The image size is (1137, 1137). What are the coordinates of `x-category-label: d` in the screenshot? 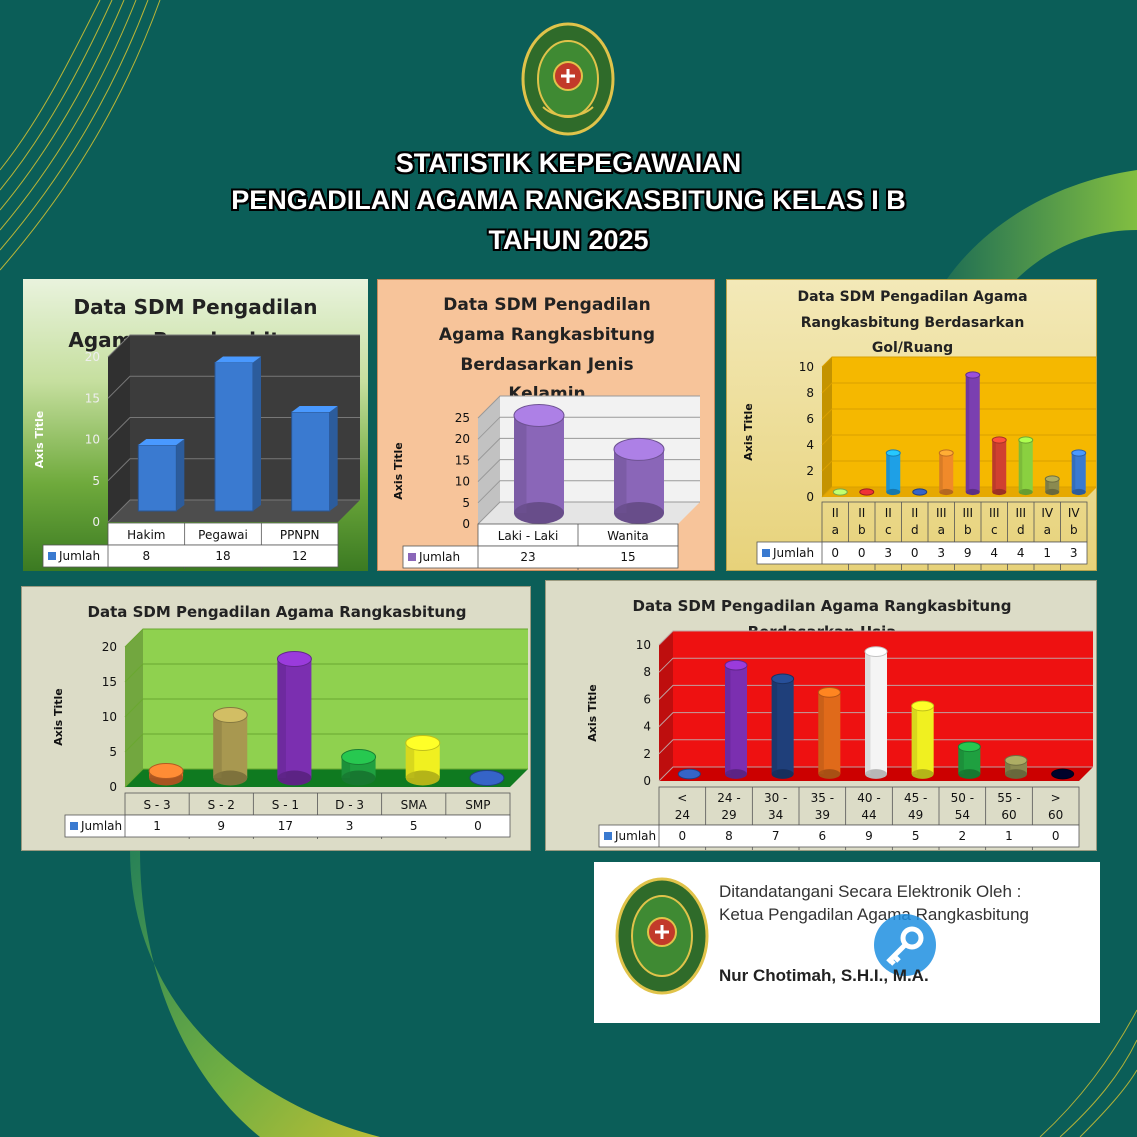 It's located at (915, 530).